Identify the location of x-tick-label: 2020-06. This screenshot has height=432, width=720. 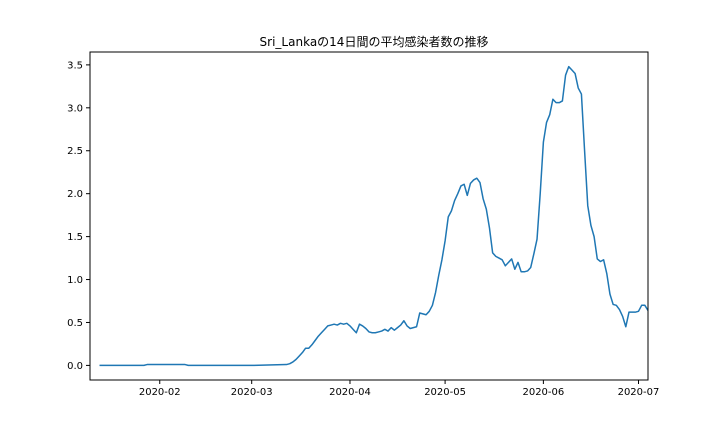
(543, 392).